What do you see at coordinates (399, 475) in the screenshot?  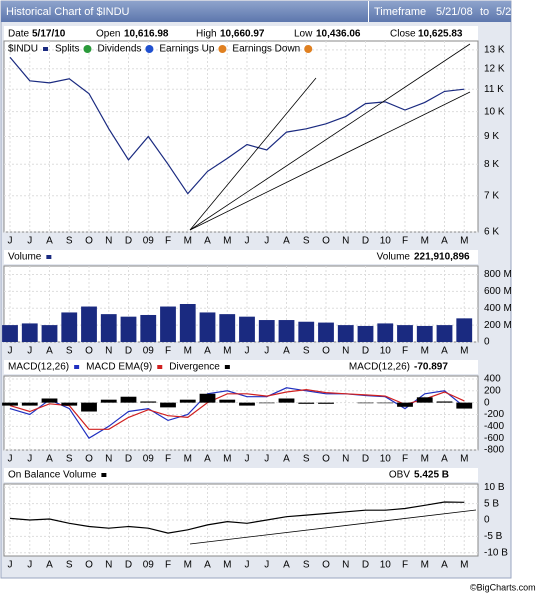 I see `current-label: OBV` at bounding box center [399, 475].